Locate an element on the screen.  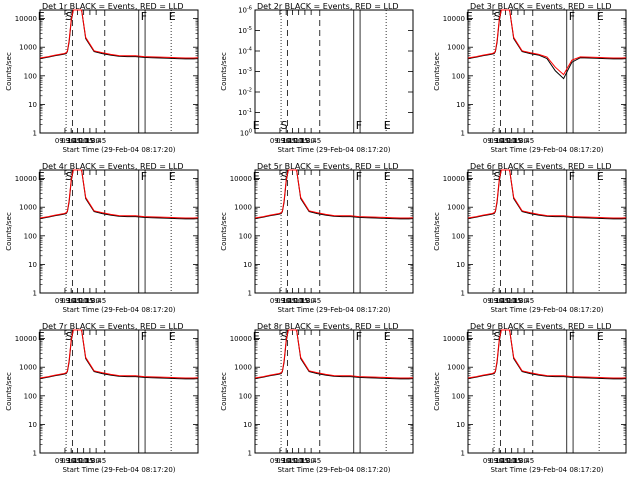
y-tick-exponent: 0 is located at coordinates (250, 132).